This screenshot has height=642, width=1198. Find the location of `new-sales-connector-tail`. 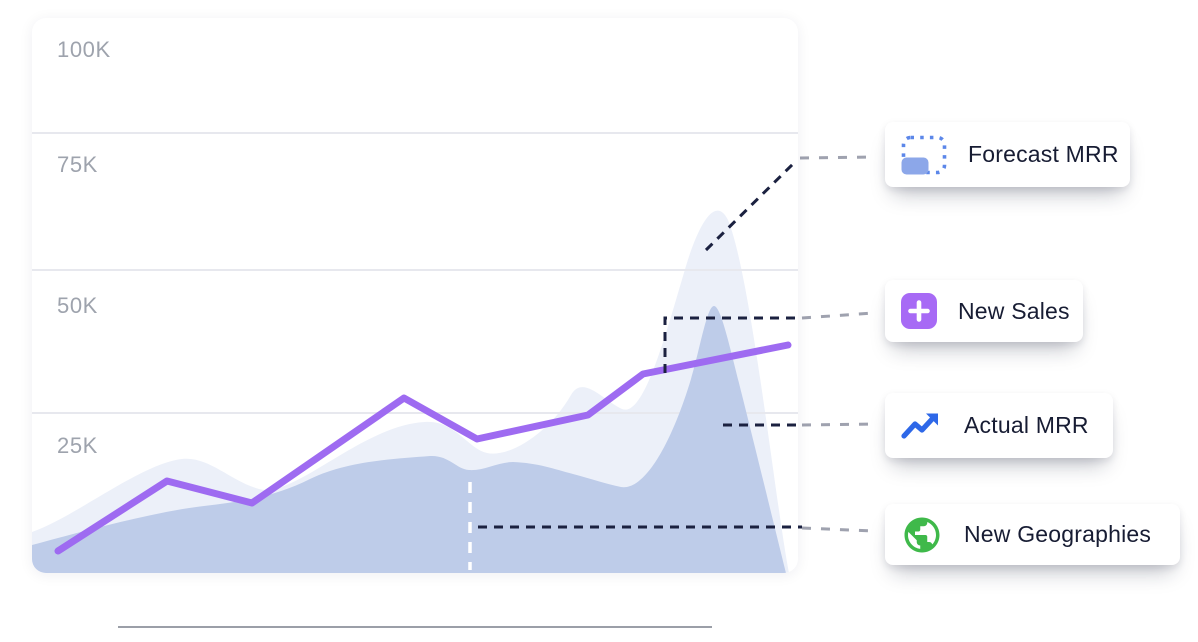

new-sales-connector-tail is located at coordinates (838, 315).